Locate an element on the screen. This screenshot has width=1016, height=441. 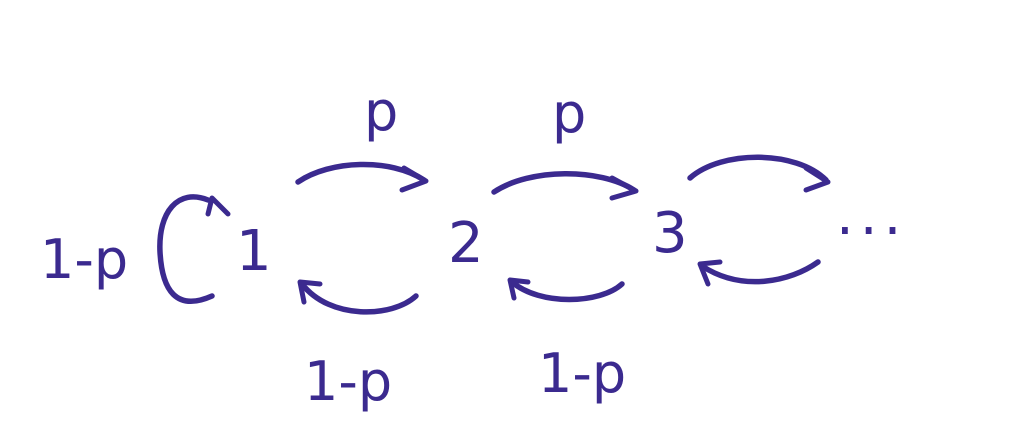
backward-label-2-1: 1-p is located at coordinates (348, 381).